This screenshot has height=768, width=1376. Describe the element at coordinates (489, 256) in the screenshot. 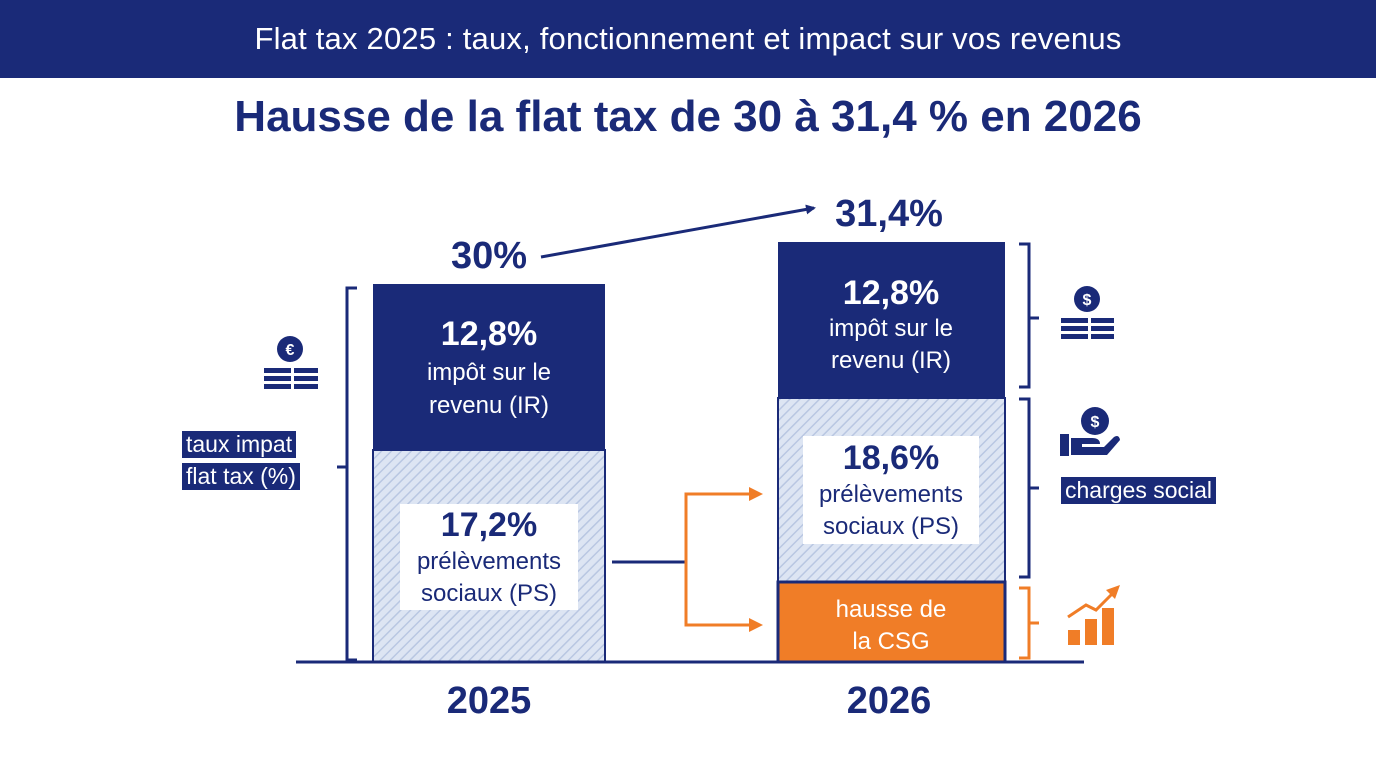

I see `total-label-2025: 30%` at that location.